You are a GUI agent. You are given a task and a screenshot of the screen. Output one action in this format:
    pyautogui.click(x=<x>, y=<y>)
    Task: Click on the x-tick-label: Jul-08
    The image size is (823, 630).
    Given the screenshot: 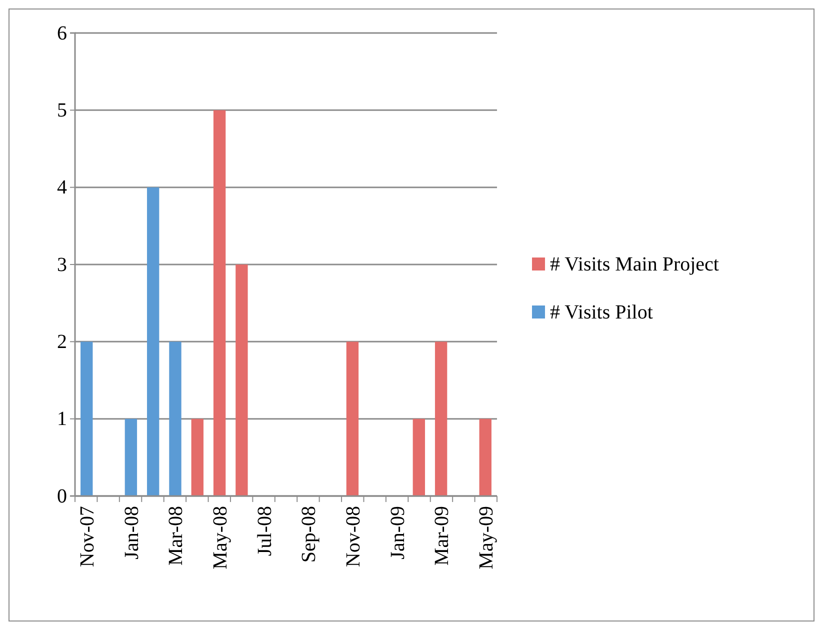 What is the action you would take?
    pyautogui.click(x=265, y=531)
    